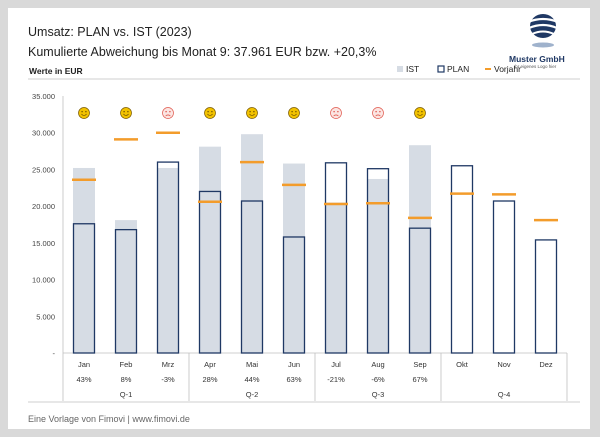  I want to click on y-tick-label: 25.000, so click(43, 169).